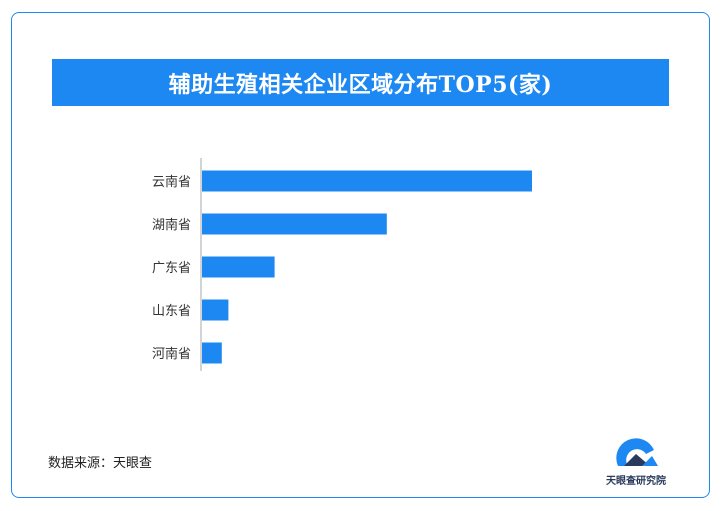 Image resolution: width=722 pixels, height=511 pixels. Describe the element at coordinates (171, 268) in the screenshot. I see `category-label-3: 广东省` at that location.